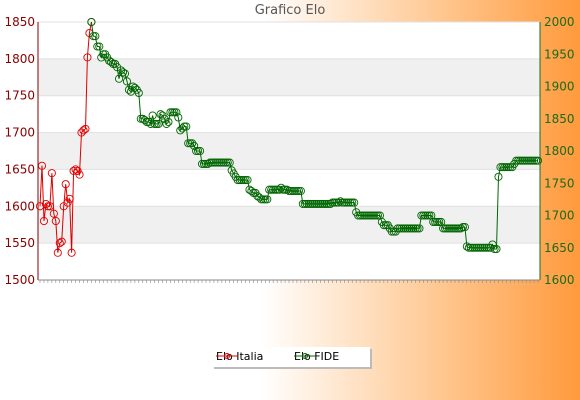 Image resolution: width=580 pixels, height=400 pixels. Describe the element at coordinates (291, 357) in the screenshot. I see `legend: Elo Italia Elo FIDE` at that location.